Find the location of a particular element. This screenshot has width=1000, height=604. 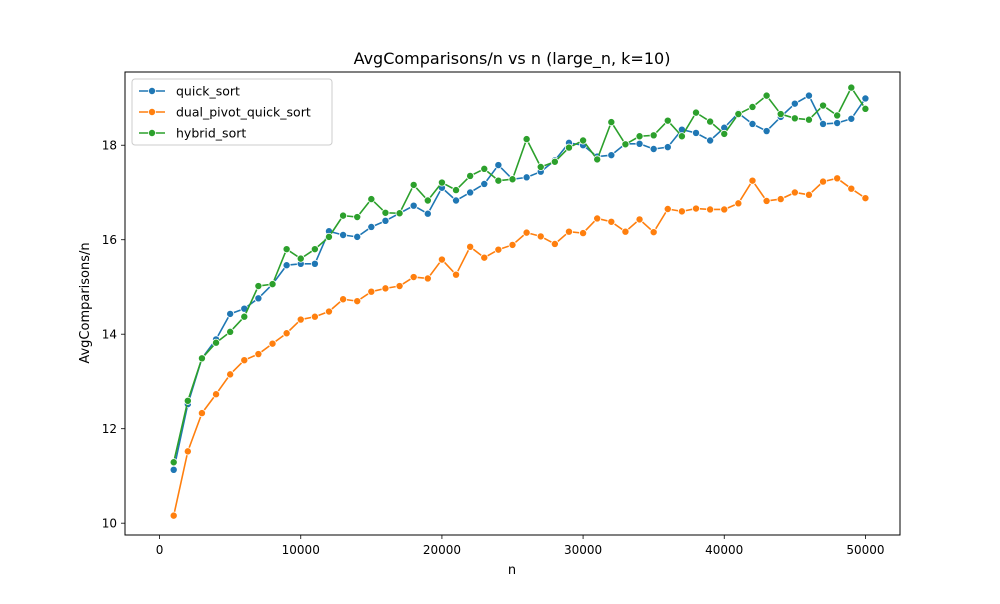

y-tick-label: 14 is located at coordinates (109, 335).